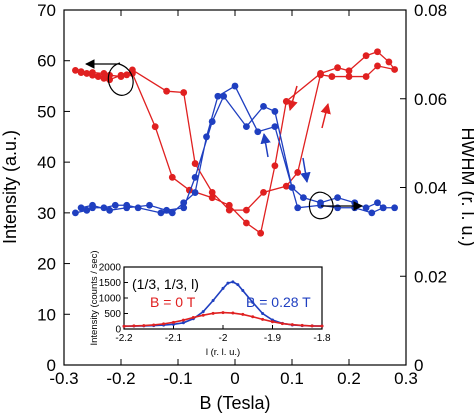 This screenshot has height=417, width=474. I want to click on inset-x-tick-label: -1.8, so click(322, 338).